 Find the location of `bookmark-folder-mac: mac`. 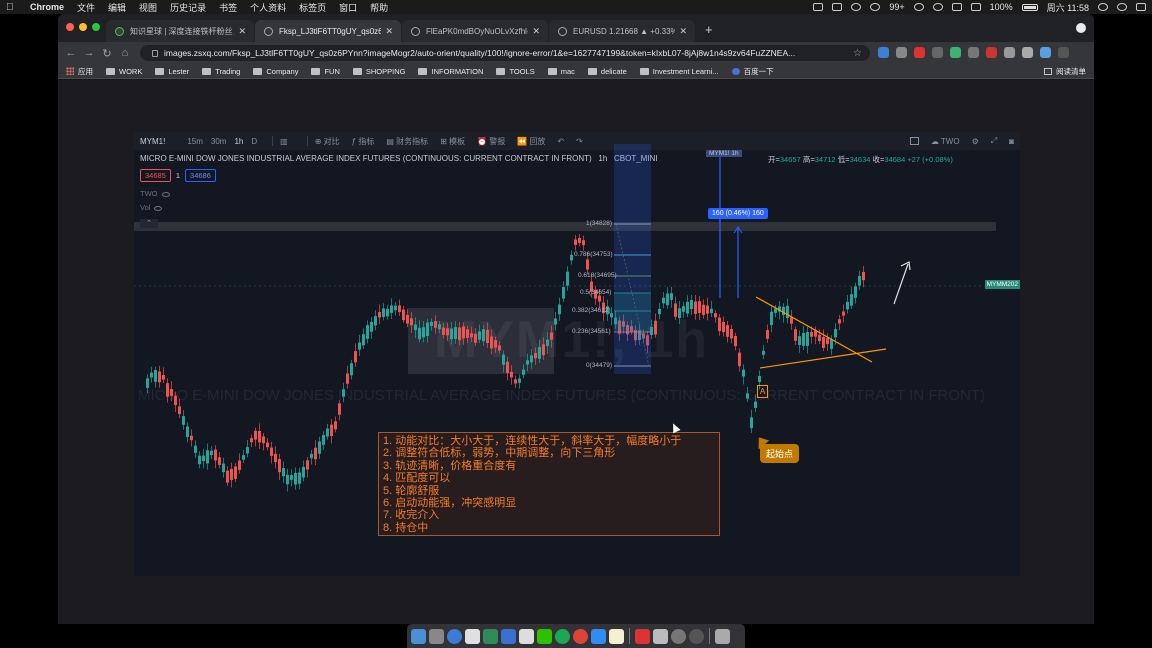

bookmark-folder-mac: mac is located at coordinates (561, 71).